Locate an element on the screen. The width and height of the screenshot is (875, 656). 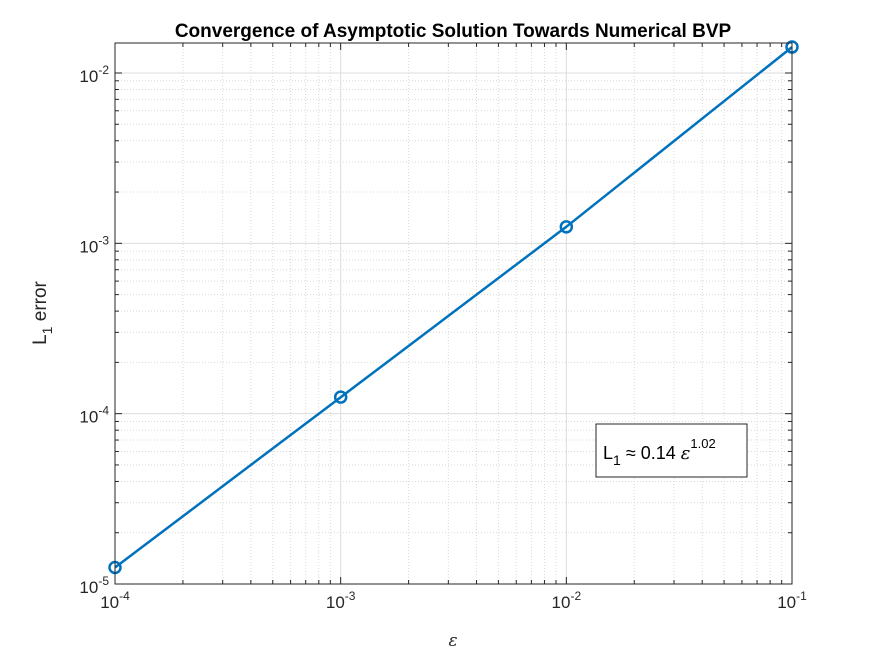
y-tick-label: 10⁻³ is located at coordinates (94, 244).